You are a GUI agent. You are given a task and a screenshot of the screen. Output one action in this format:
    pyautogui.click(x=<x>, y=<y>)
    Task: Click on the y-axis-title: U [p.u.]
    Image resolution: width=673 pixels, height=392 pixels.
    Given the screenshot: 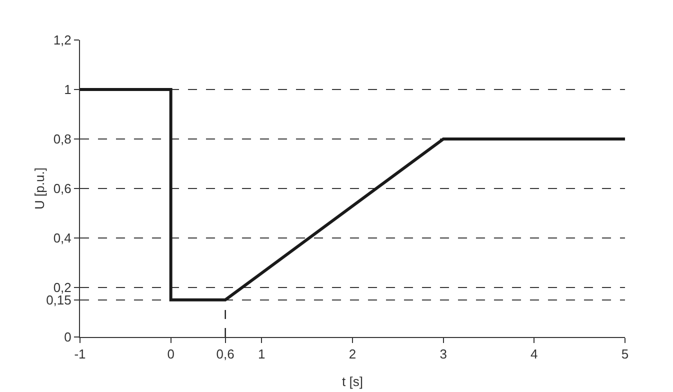 What is the action you would take?
    pyautogui.click(x=39, y=189)
    